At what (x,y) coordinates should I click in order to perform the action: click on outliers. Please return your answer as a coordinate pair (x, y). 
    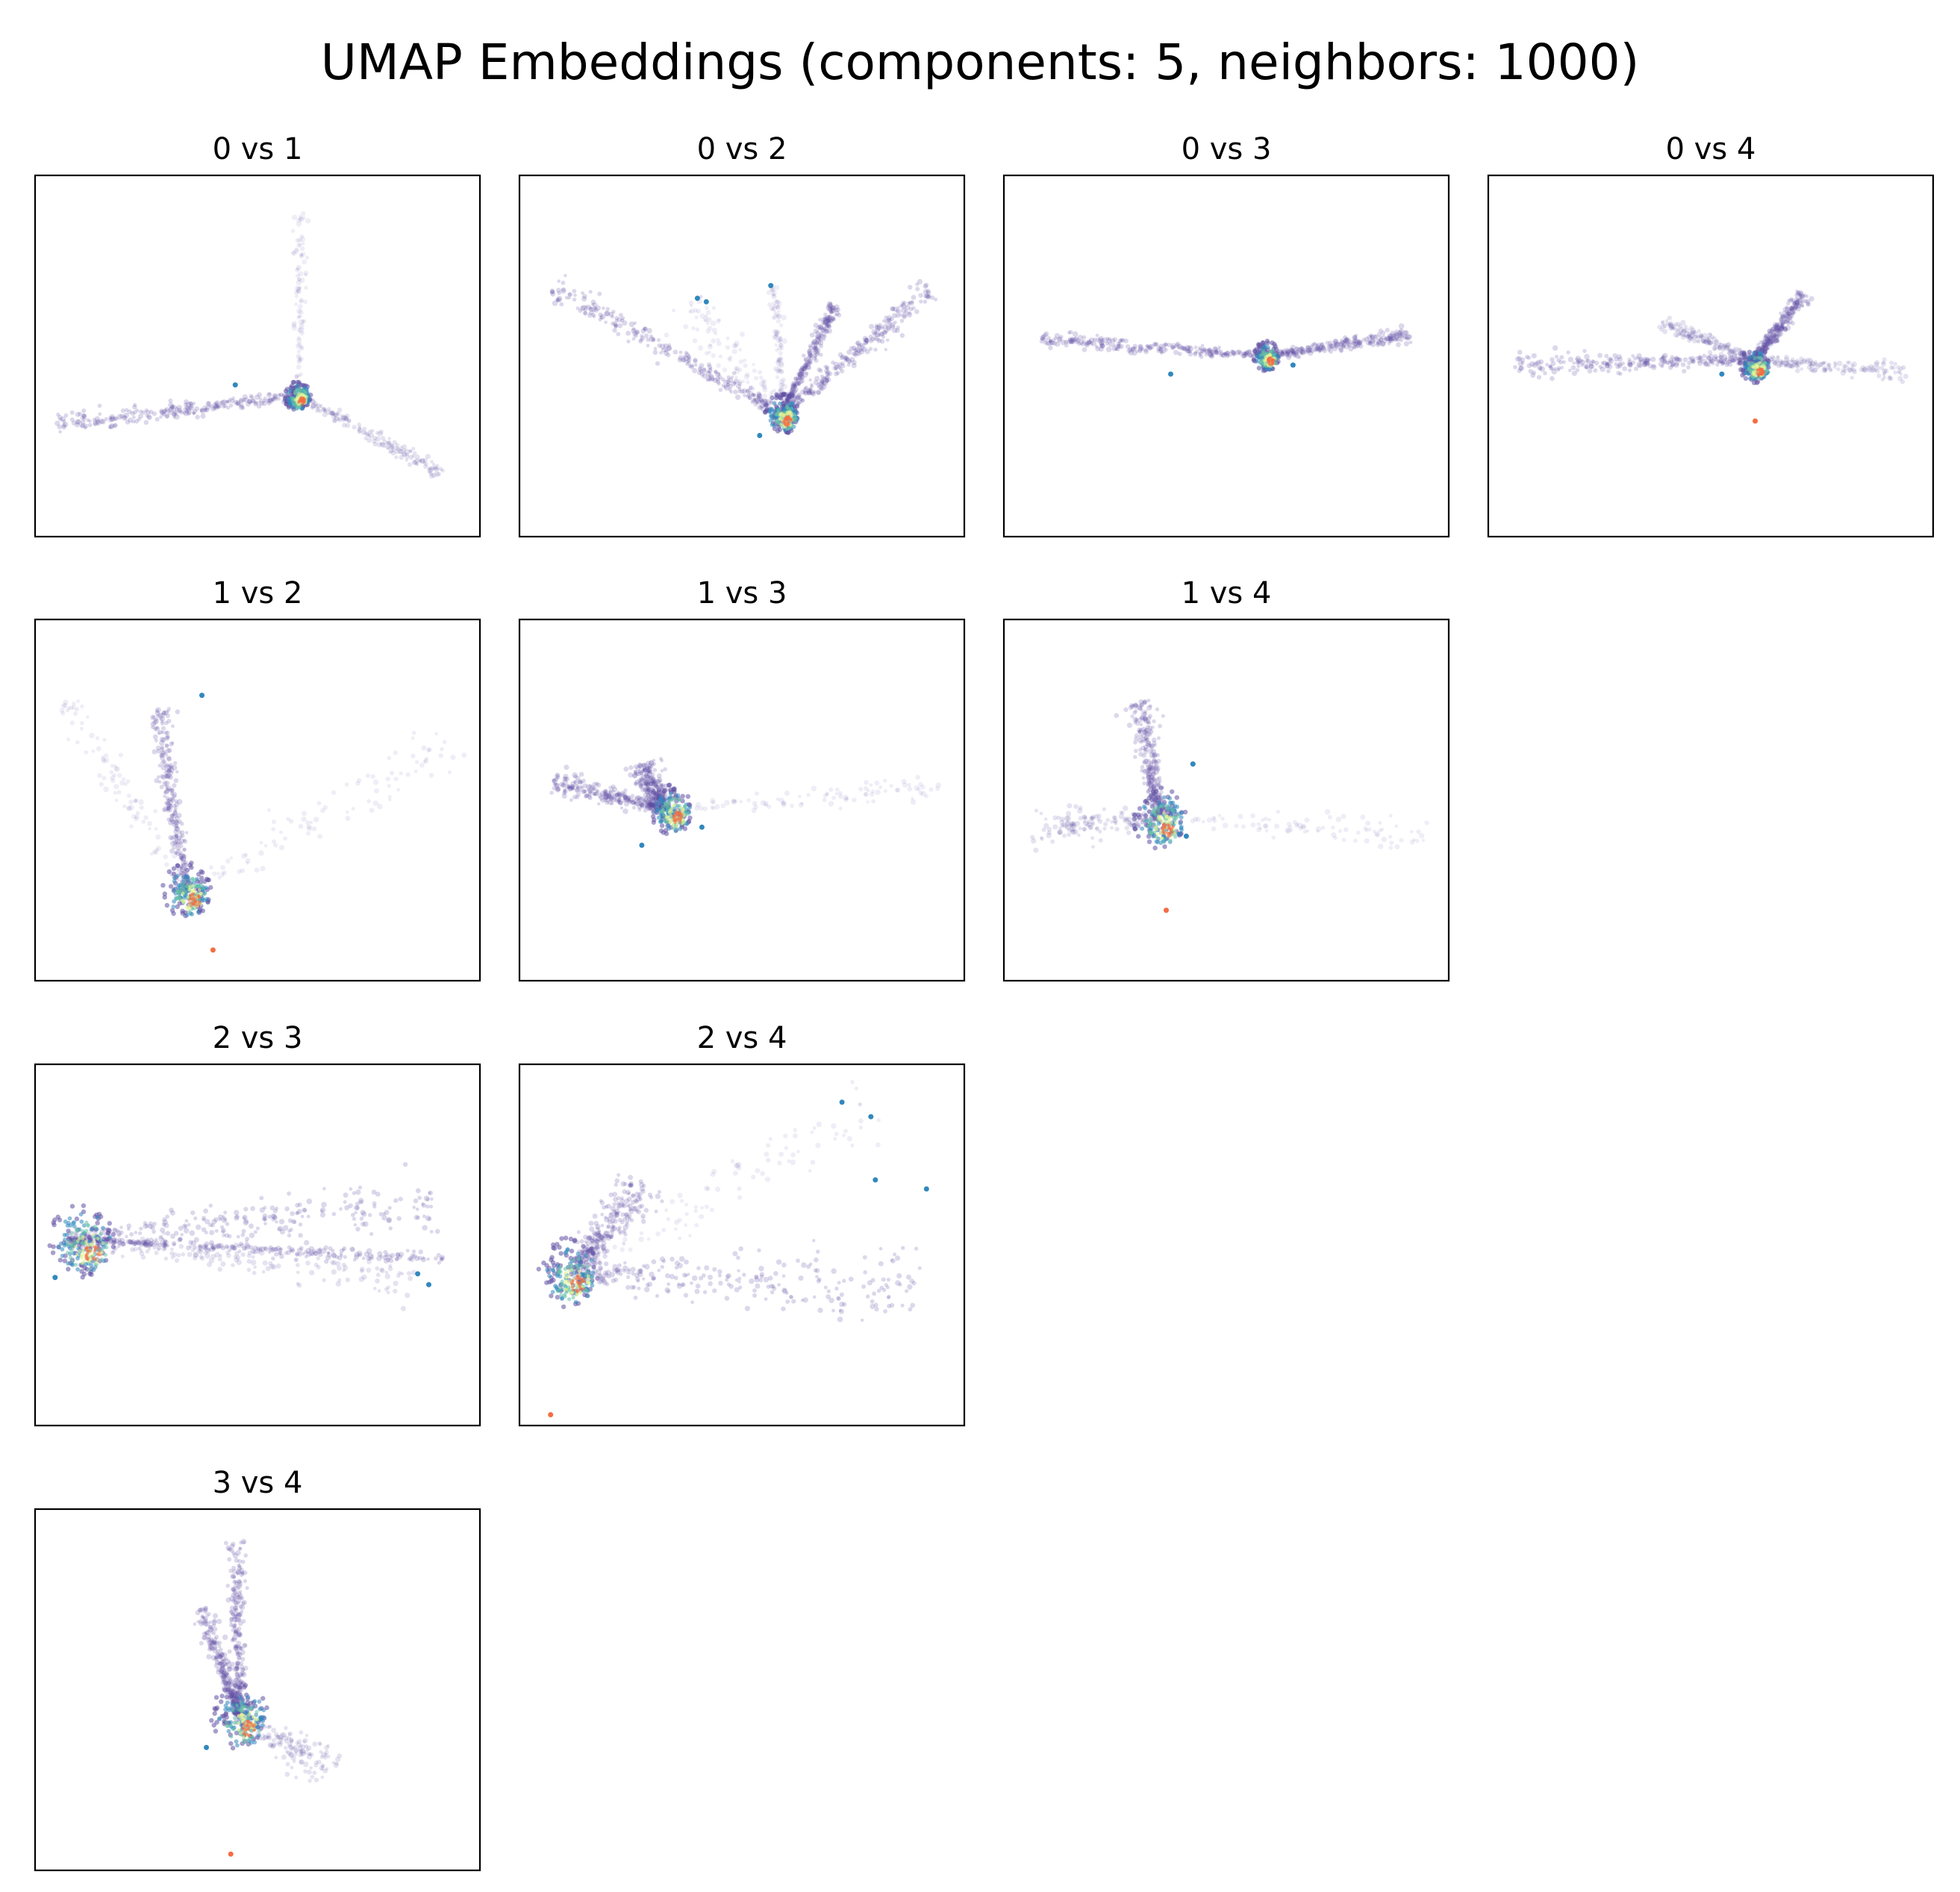
    Looking at the image, I should click on (1739, 397).